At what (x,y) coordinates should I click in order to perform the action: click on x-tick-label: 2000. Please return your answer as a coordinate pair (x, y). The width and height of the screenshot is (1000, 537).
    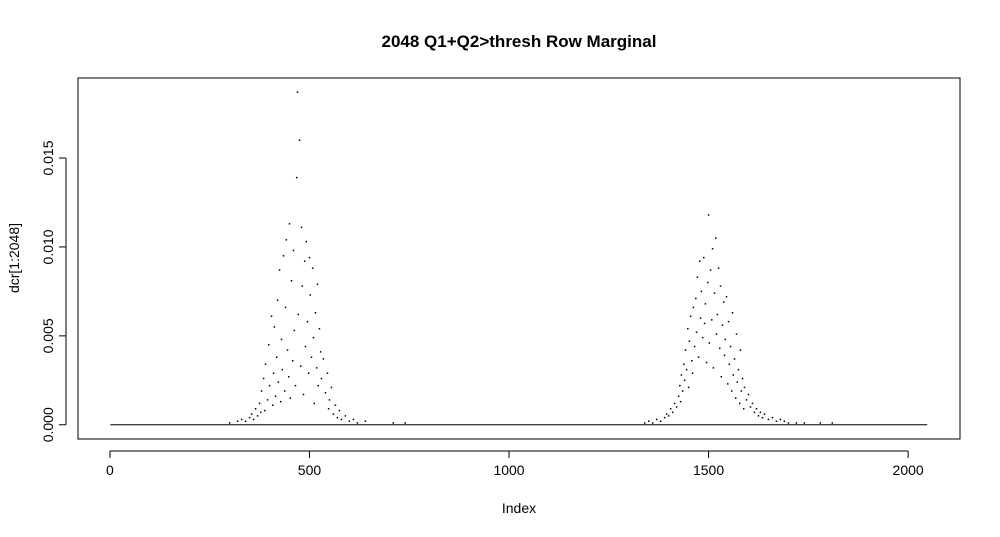
    Looking at the image, I should click on (908, 470).